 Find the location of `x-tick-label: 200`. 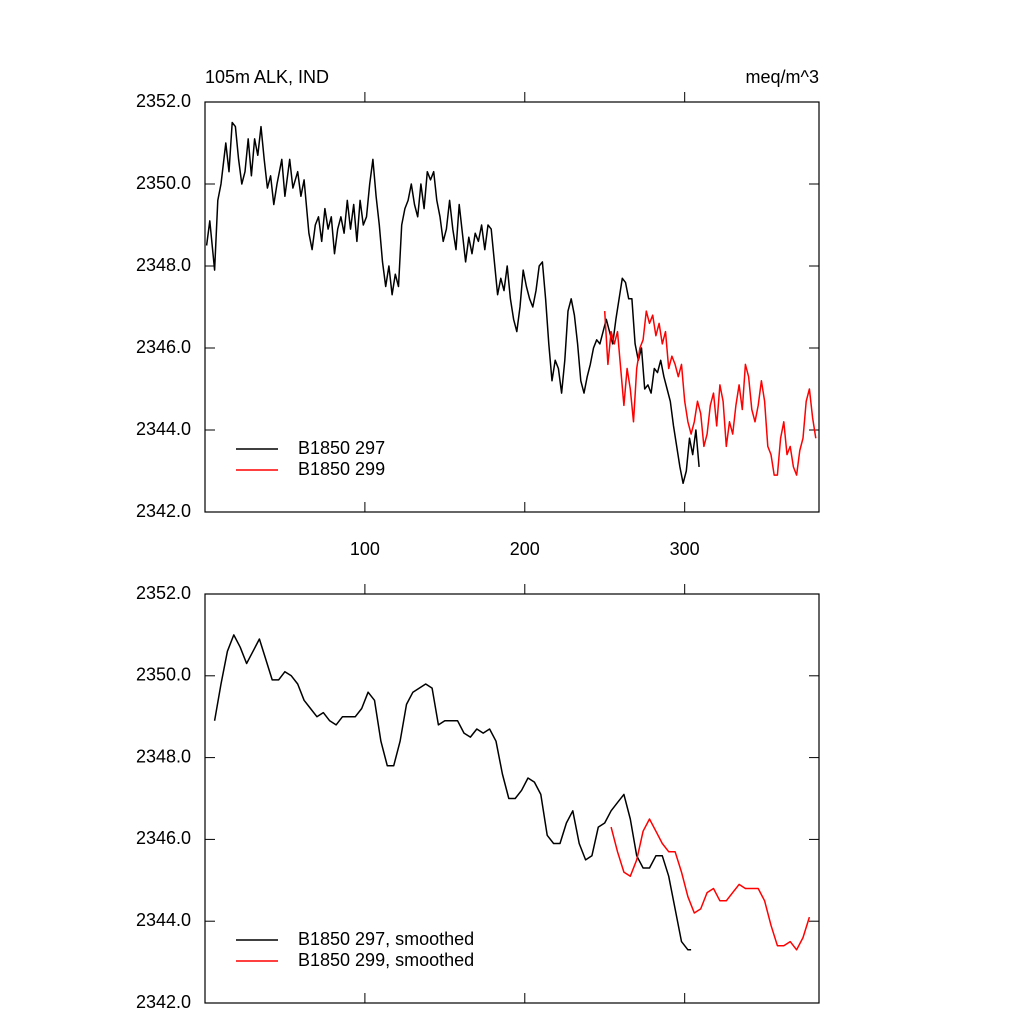

x-tick-label: 200 is located at coordinates (525, 549).